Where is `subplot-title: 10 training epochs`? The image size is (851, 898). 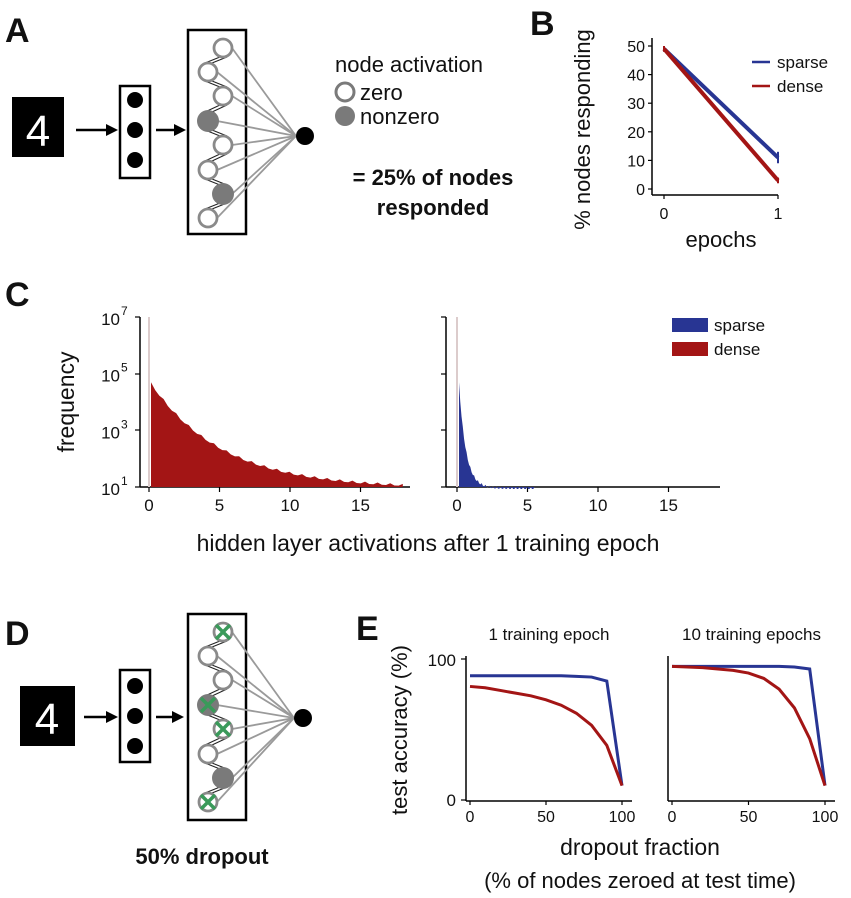 subplot-title: 10 training epochs is located at coordinates (751, 634).